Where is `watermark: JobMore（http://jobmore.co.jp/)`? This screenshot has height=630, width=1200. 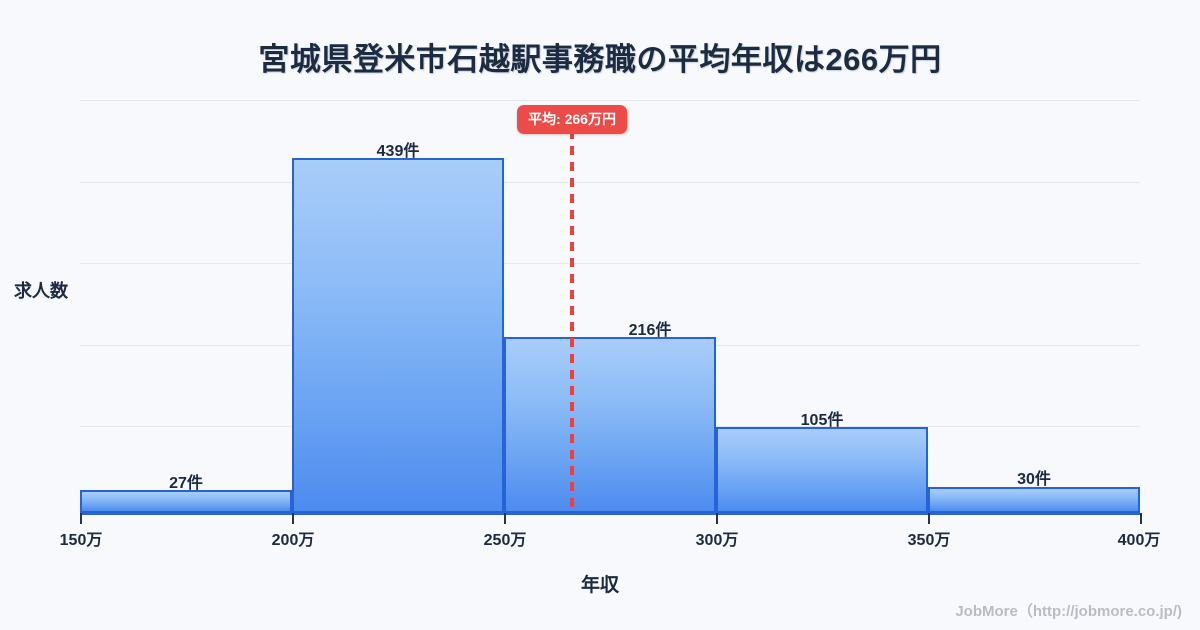 watermark: JobMore（http://jobmore.co.jp/) is located at coordinates (1068, 611).